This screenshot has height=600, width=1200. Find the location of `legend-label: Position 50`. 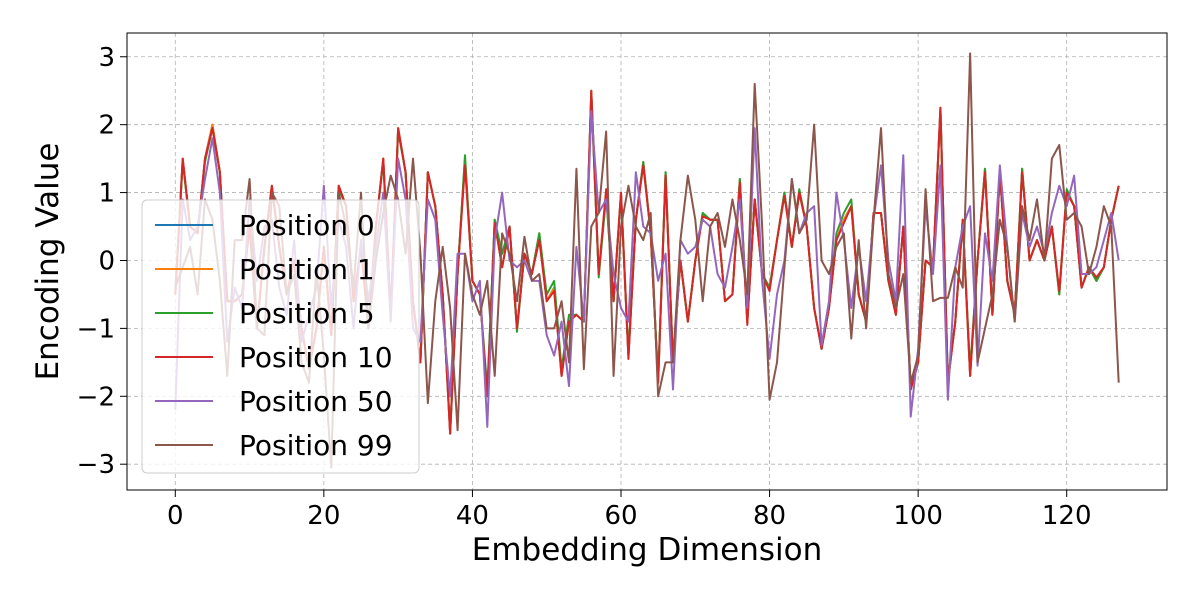

legend-label: Position 50 is located at coordinates (316, 401).